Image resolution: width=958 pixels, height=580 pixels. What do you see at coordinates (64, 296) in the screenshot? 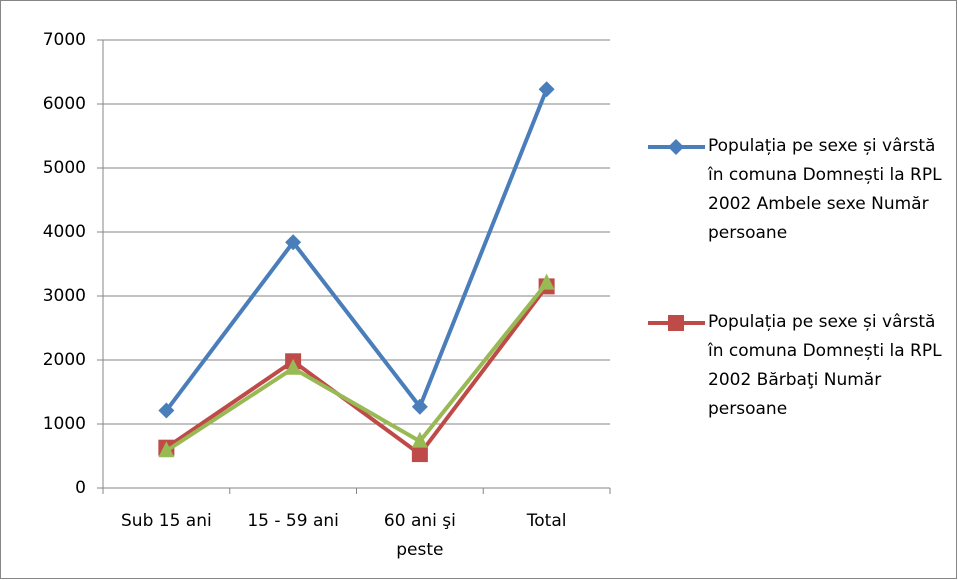
I see `y-tick-label: 3000` at bounding box center [64, 296].